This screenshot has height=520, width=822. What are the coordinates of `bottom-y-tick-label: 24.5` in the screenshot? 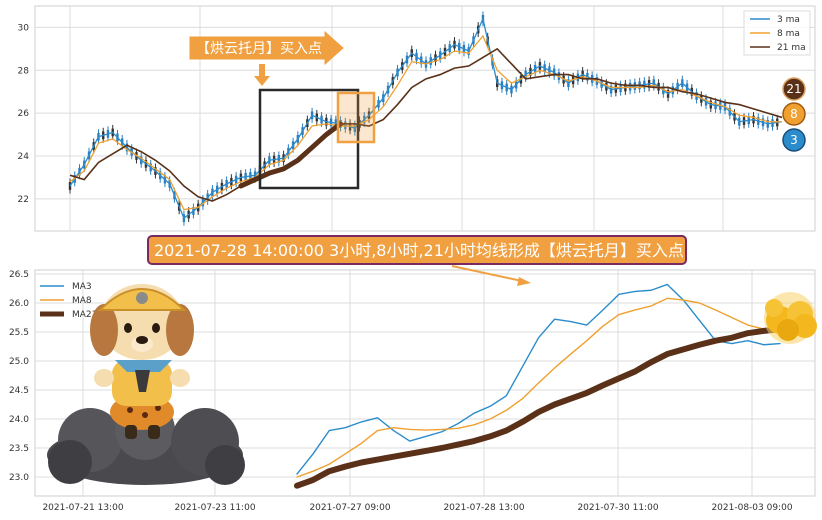 It's located at (19, 391).